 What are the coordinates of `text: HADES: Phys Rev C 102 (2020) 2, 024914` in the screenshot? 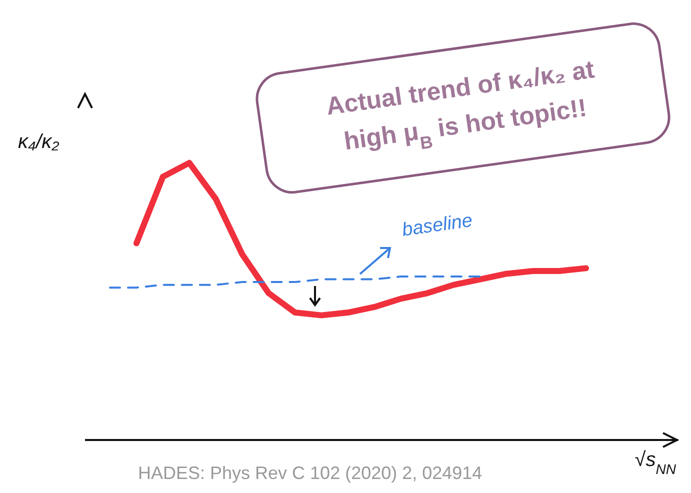 It's located at (310, 473).